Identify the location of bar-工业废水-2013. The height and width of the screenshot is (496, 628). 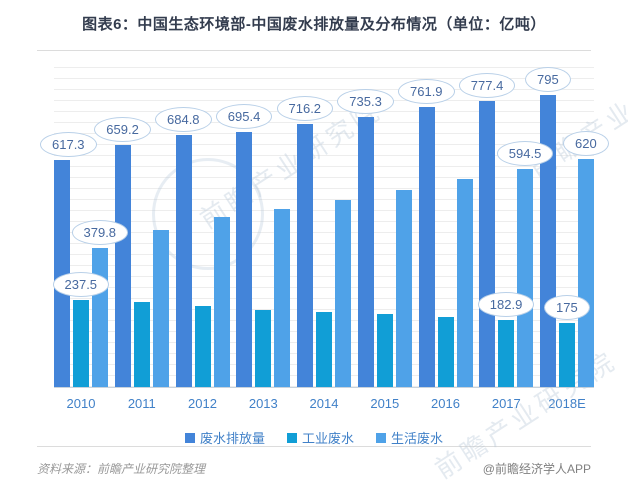
(263, 348).